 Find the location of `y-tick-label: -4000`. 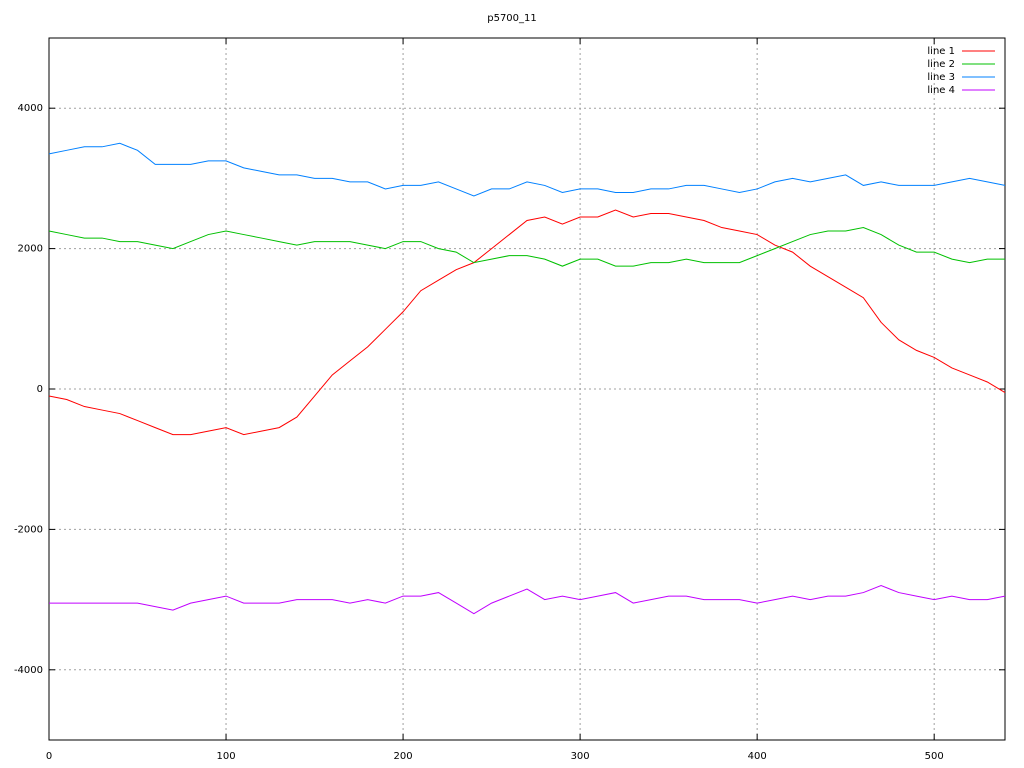

y-tick-label: -4000 is located at coordinates (28, 670).